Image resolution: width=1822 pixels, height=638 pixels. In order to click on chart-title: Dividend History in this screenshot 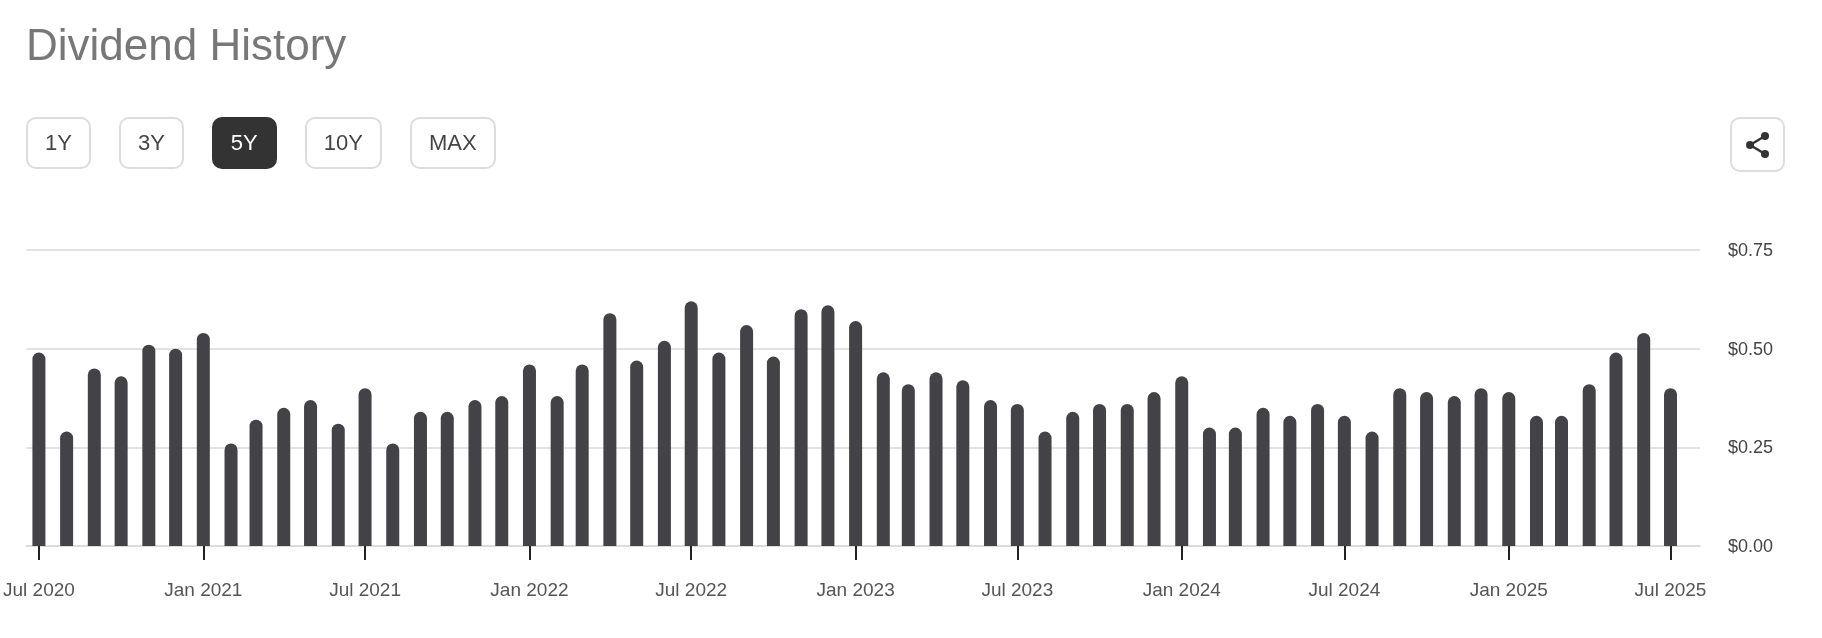, I will do `click(186, 45)`.